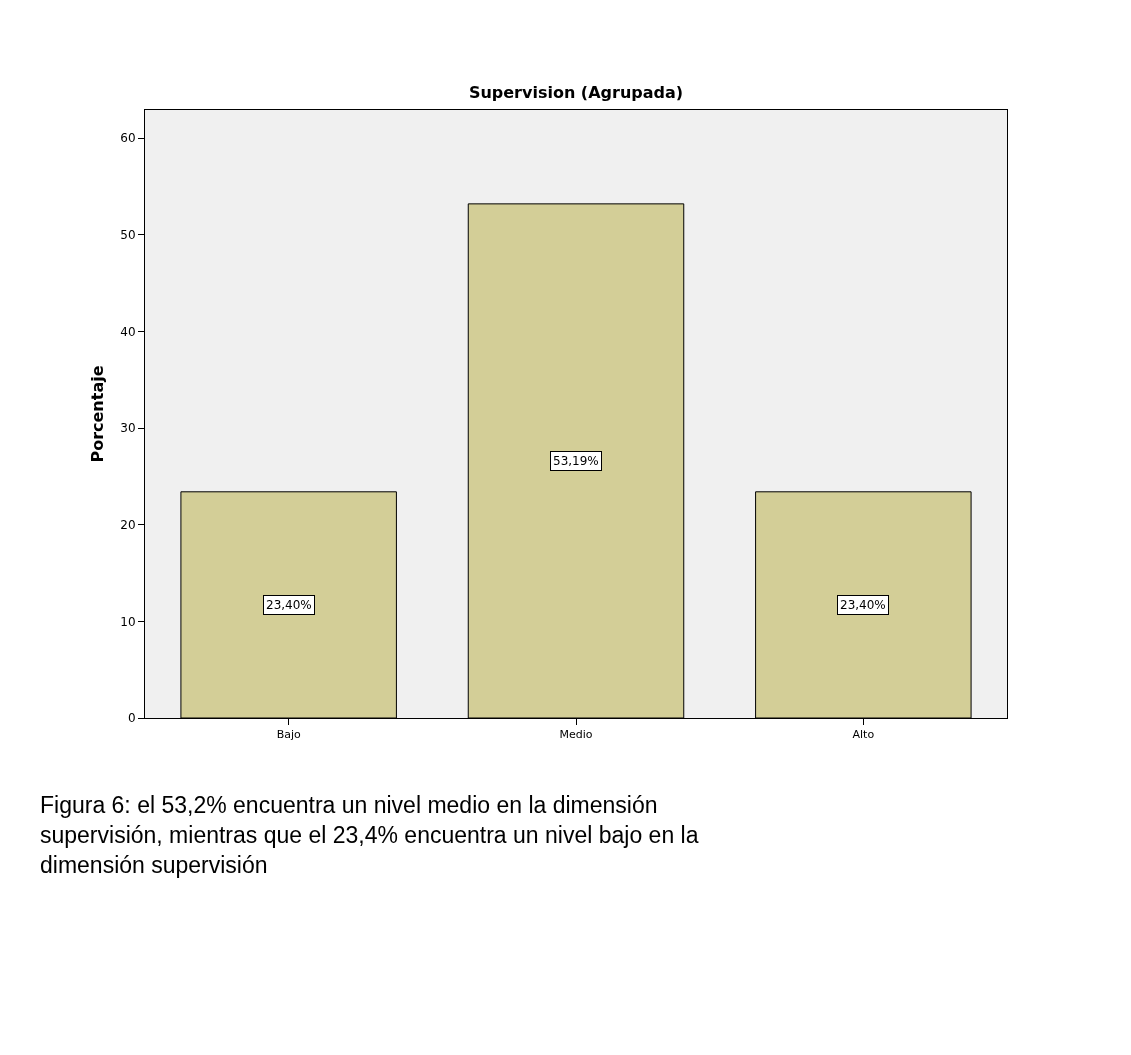  What do you see at coordinates (576, 461) in the screenshot?
I see `data-label: 53,19%` at bounding box center [576, 461].